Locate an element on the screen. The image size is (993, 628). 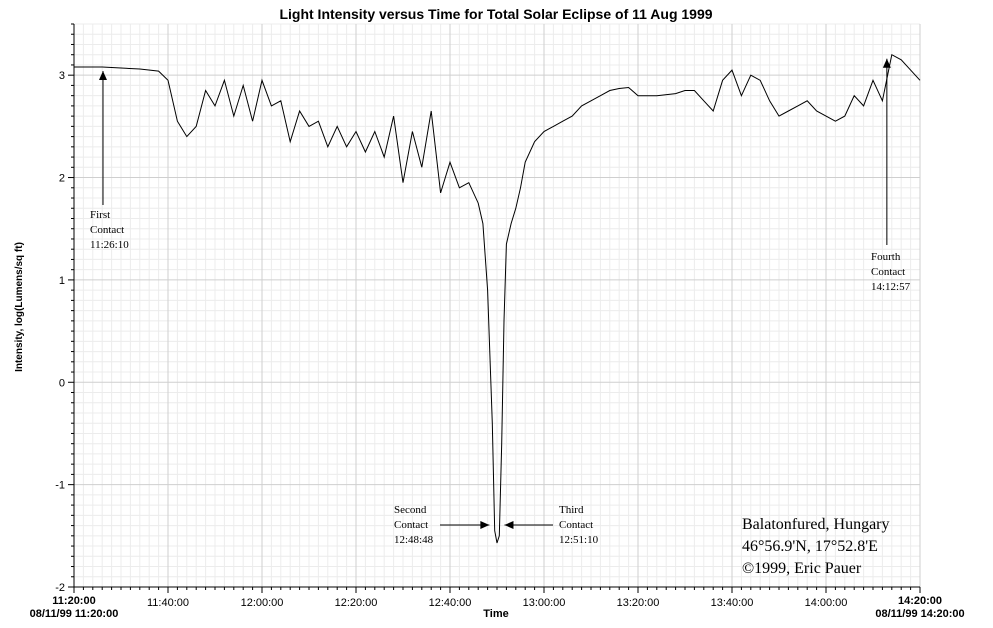
coordinates-text: 46°56.9'N, 17°52.8'E is located at coordinates (810, 546).